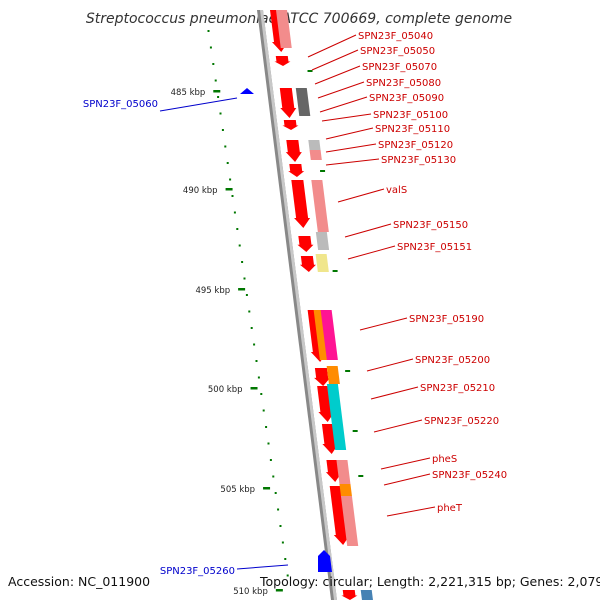 This screenshot has width=600, height=600. Describe the element at coordinates (469, 475) in the screenshot. I see `gene-label: SPN23F_05240` at that location.